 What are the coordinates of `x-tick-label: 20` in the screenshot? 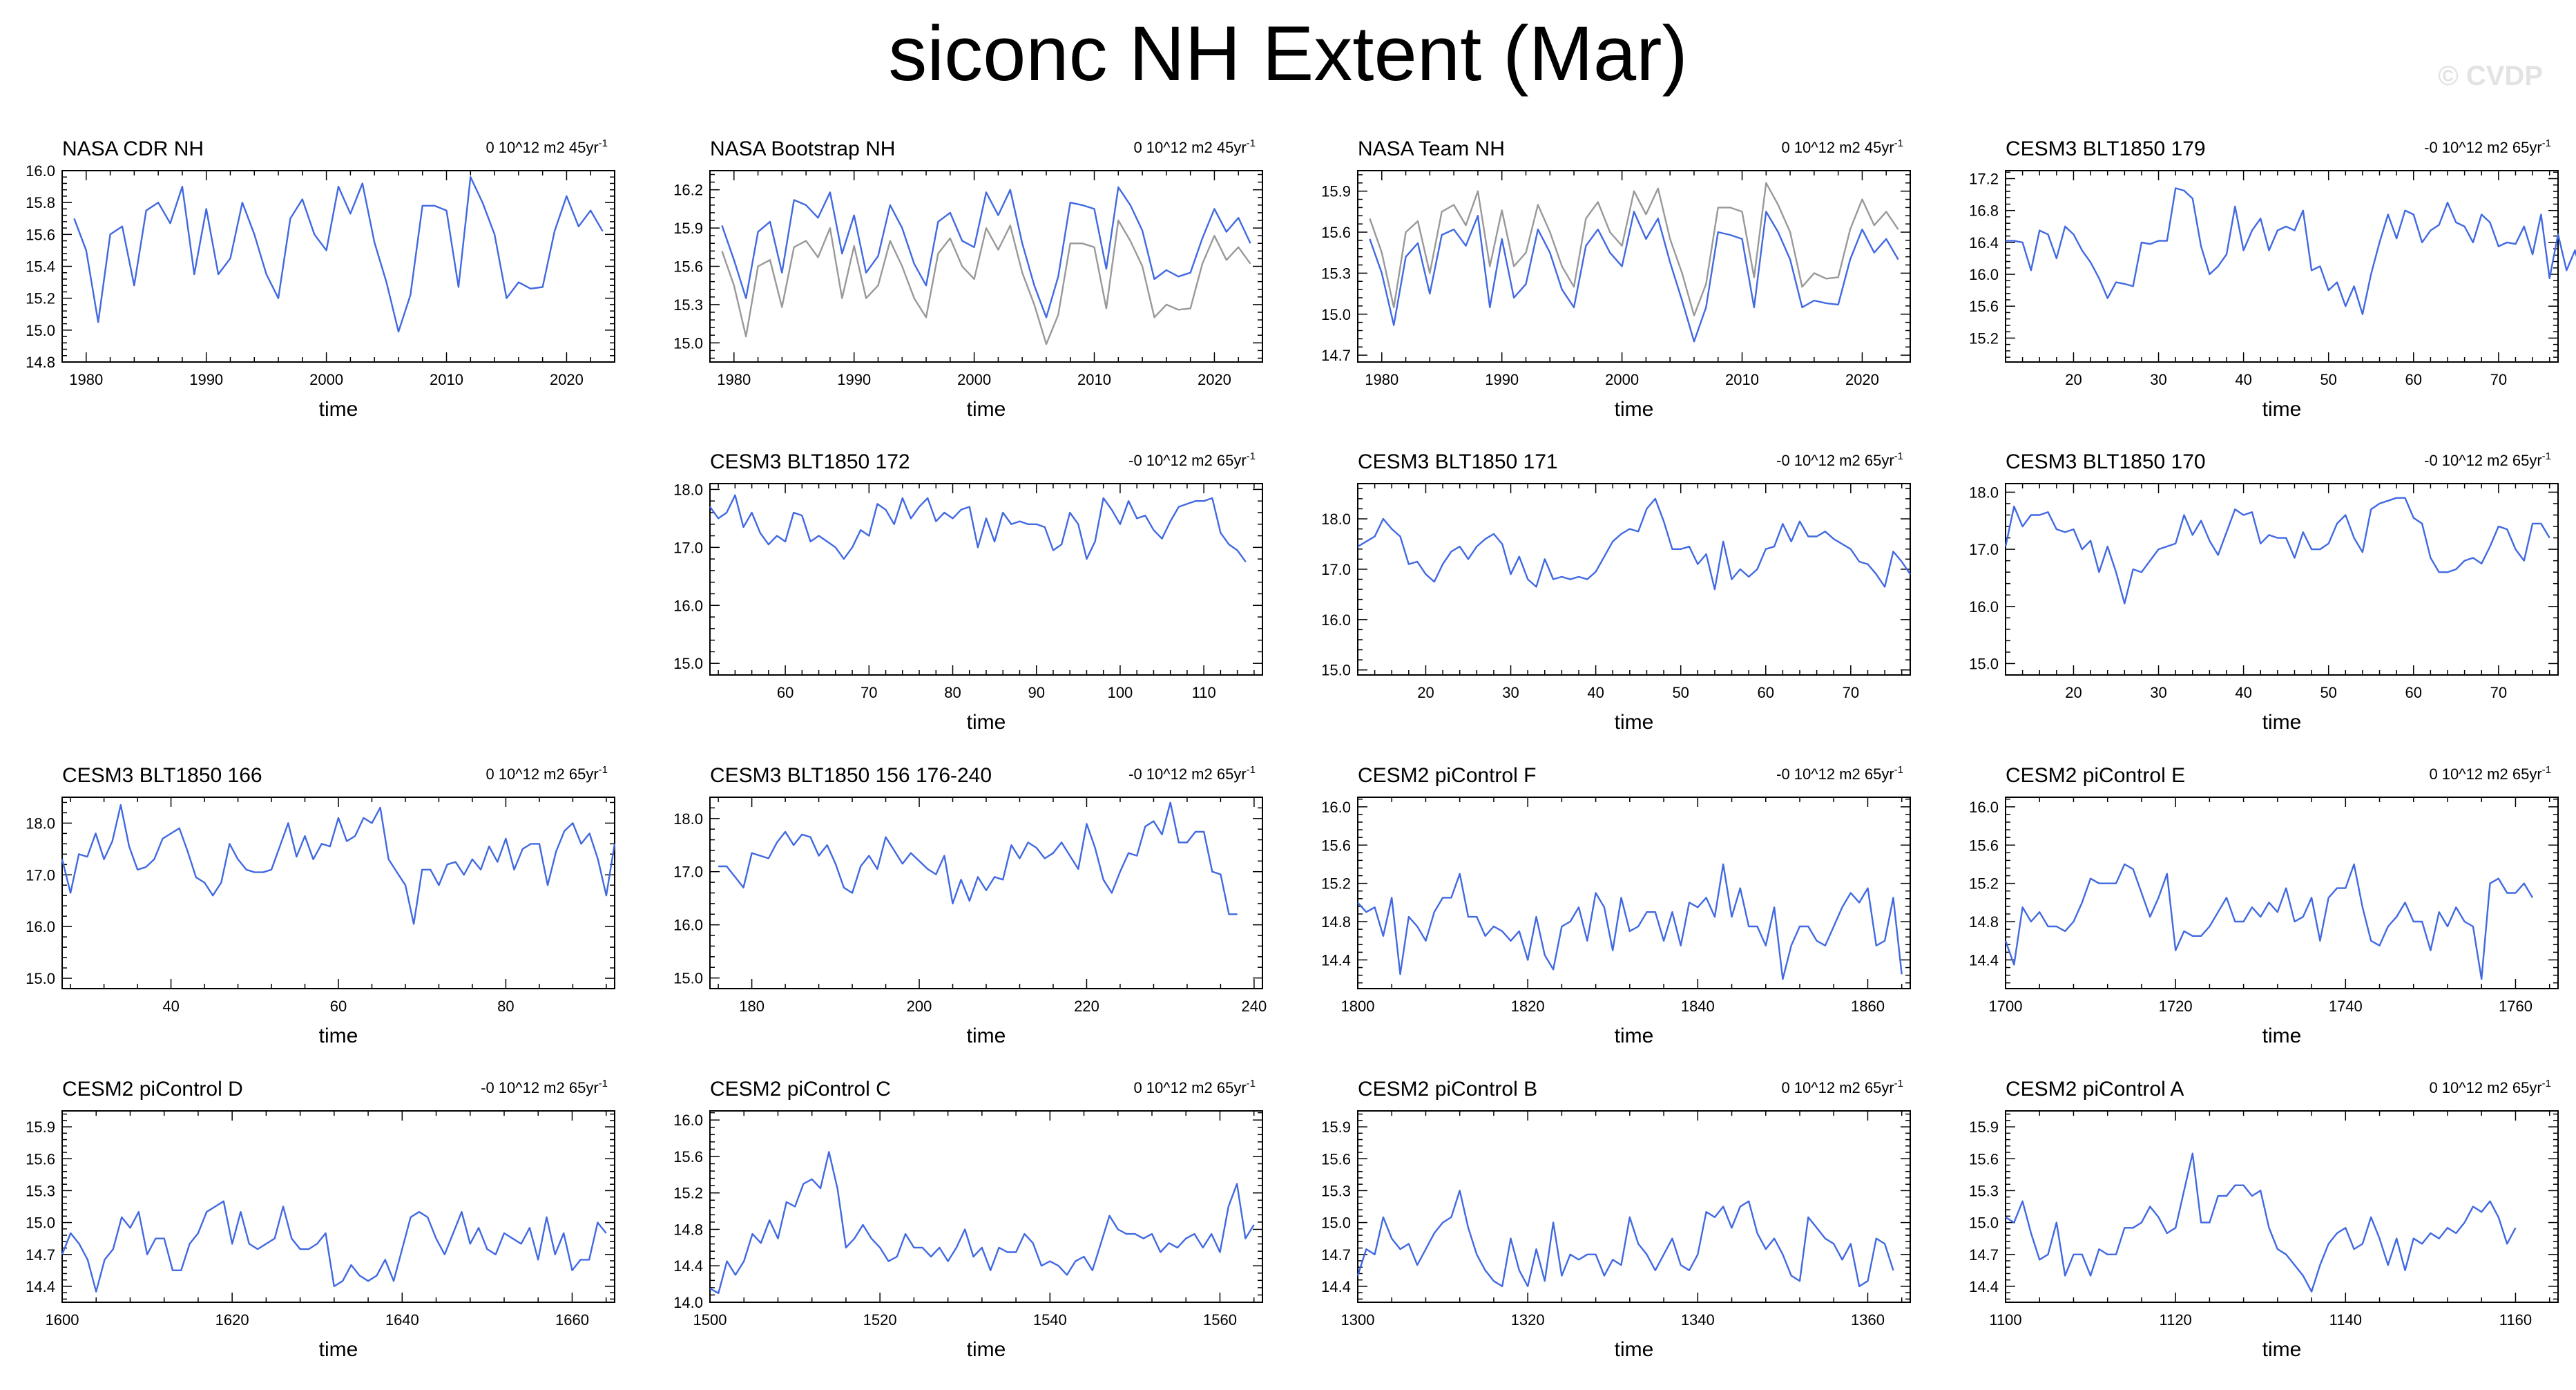 It's located at (1425, 692).